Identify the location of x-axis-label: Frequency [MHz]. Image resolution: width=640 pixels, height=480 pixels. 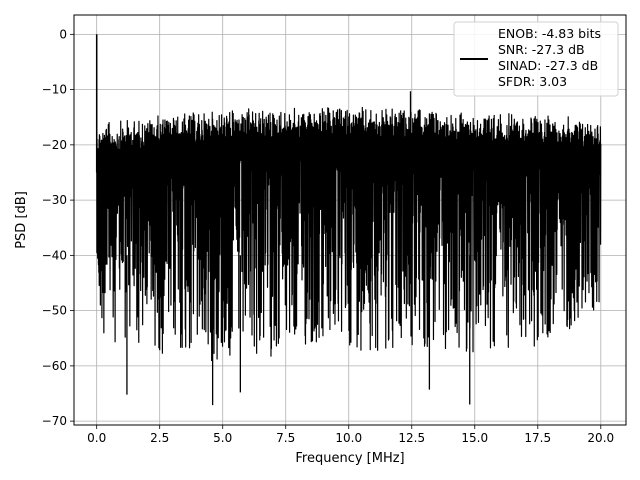
(349, 458).